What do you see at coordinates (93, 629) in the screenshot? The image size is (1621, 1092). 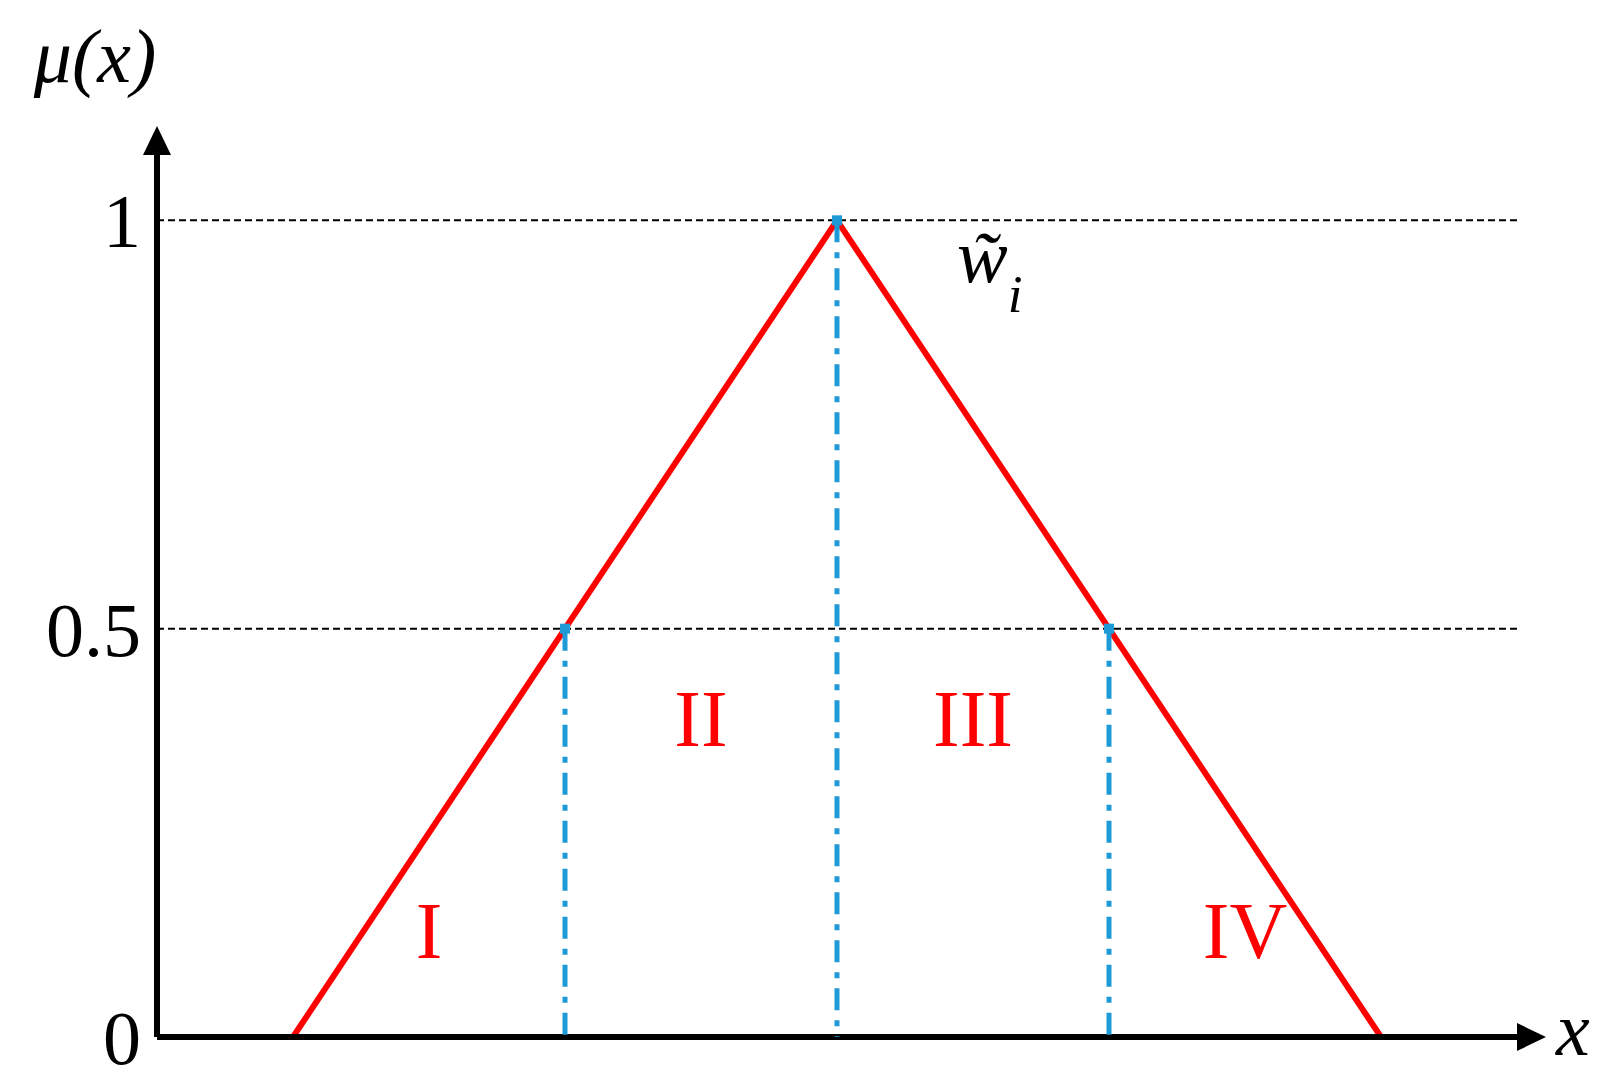 I see `y-tick-label: 0.5` at bounding box center [93, 629].